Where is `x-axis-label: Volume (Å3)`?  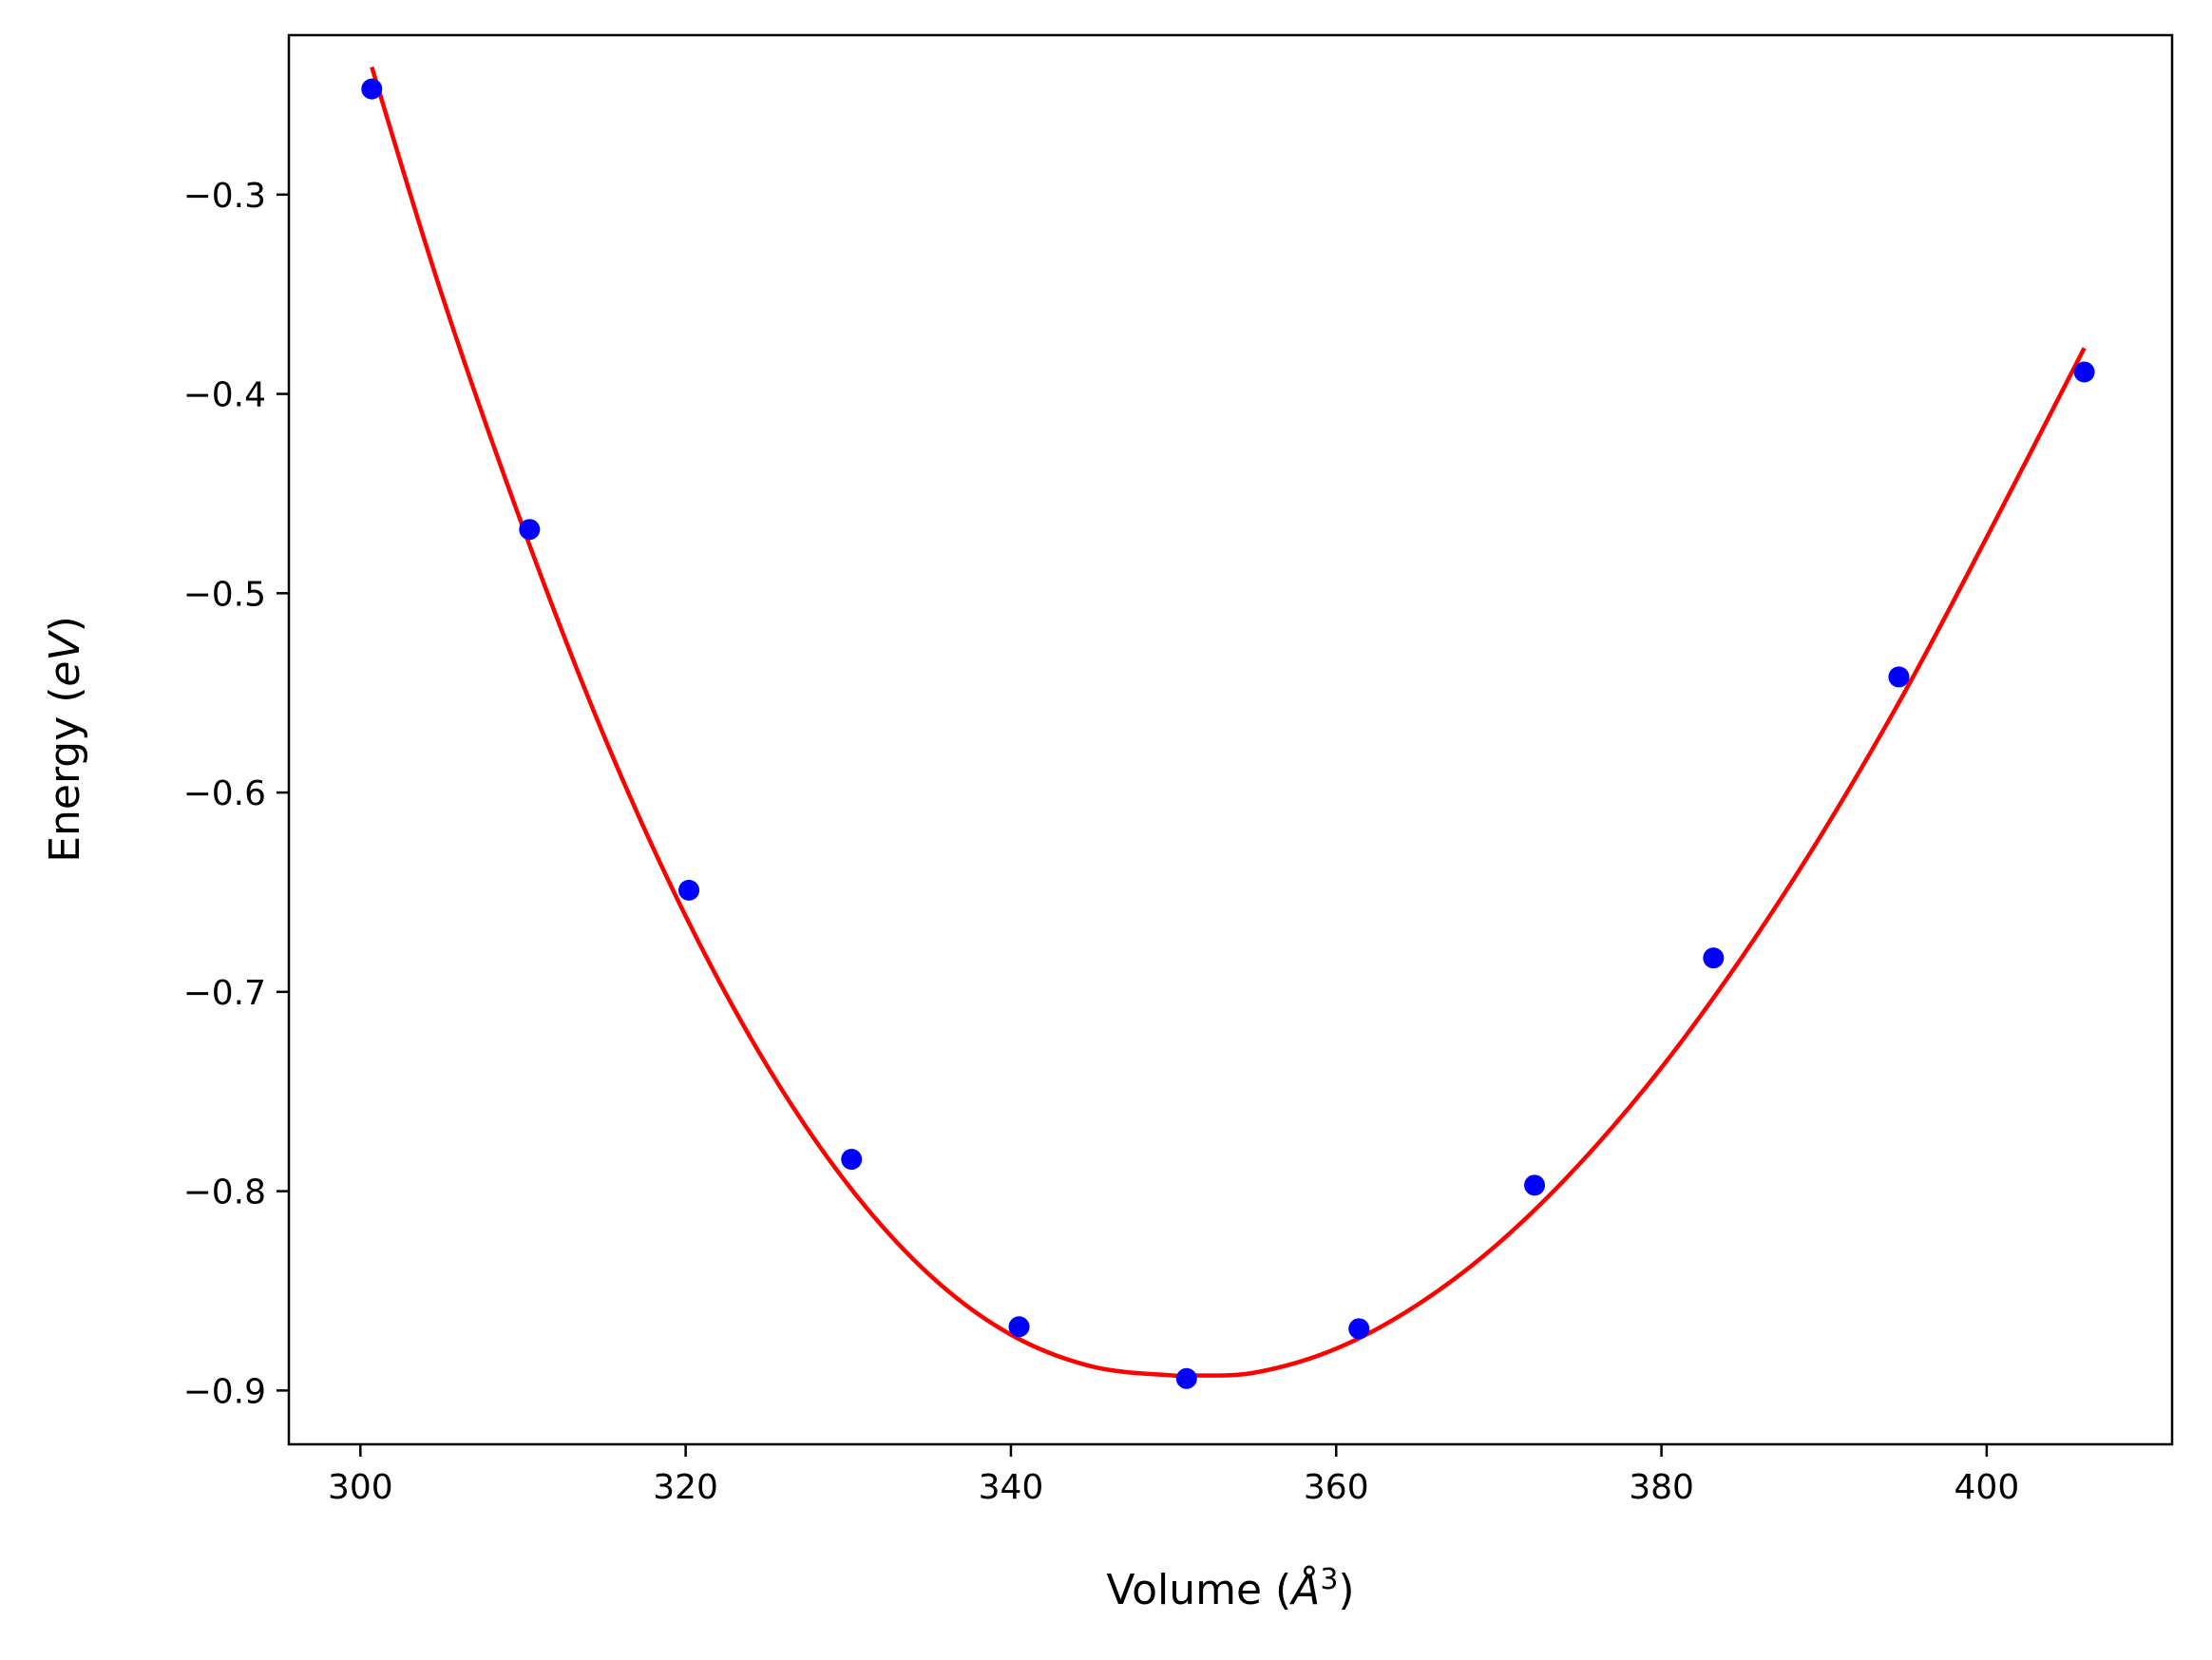
x-axis-label: Volume (Å3) is located at coordinates (1230, 1588).